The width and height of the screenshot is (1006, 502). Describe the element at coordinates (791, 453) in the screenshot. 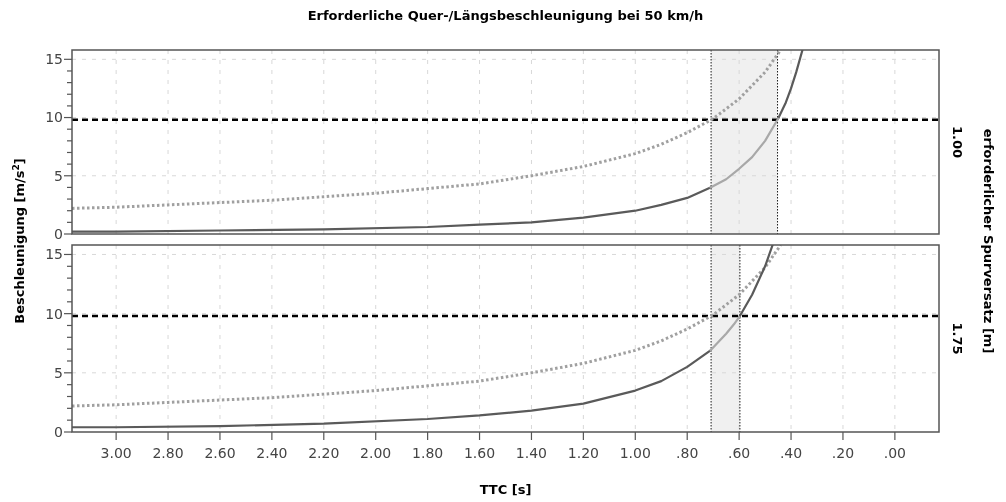

I see `x-tick-label: .40` at that location.